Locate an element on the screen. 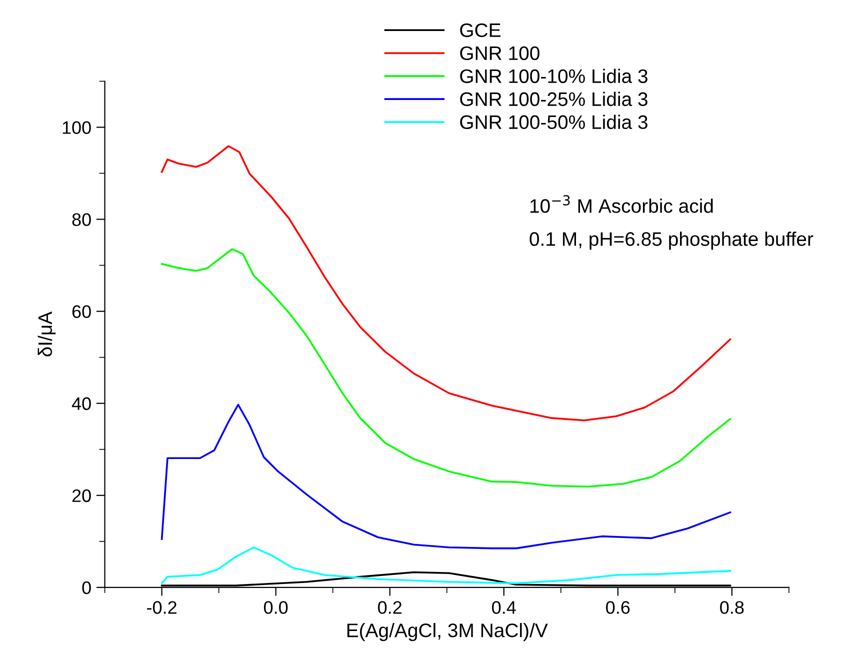 The height and width of the screenshot is (666, 866). x-tick-label: 0.4 is located at coordinates (504, 607).